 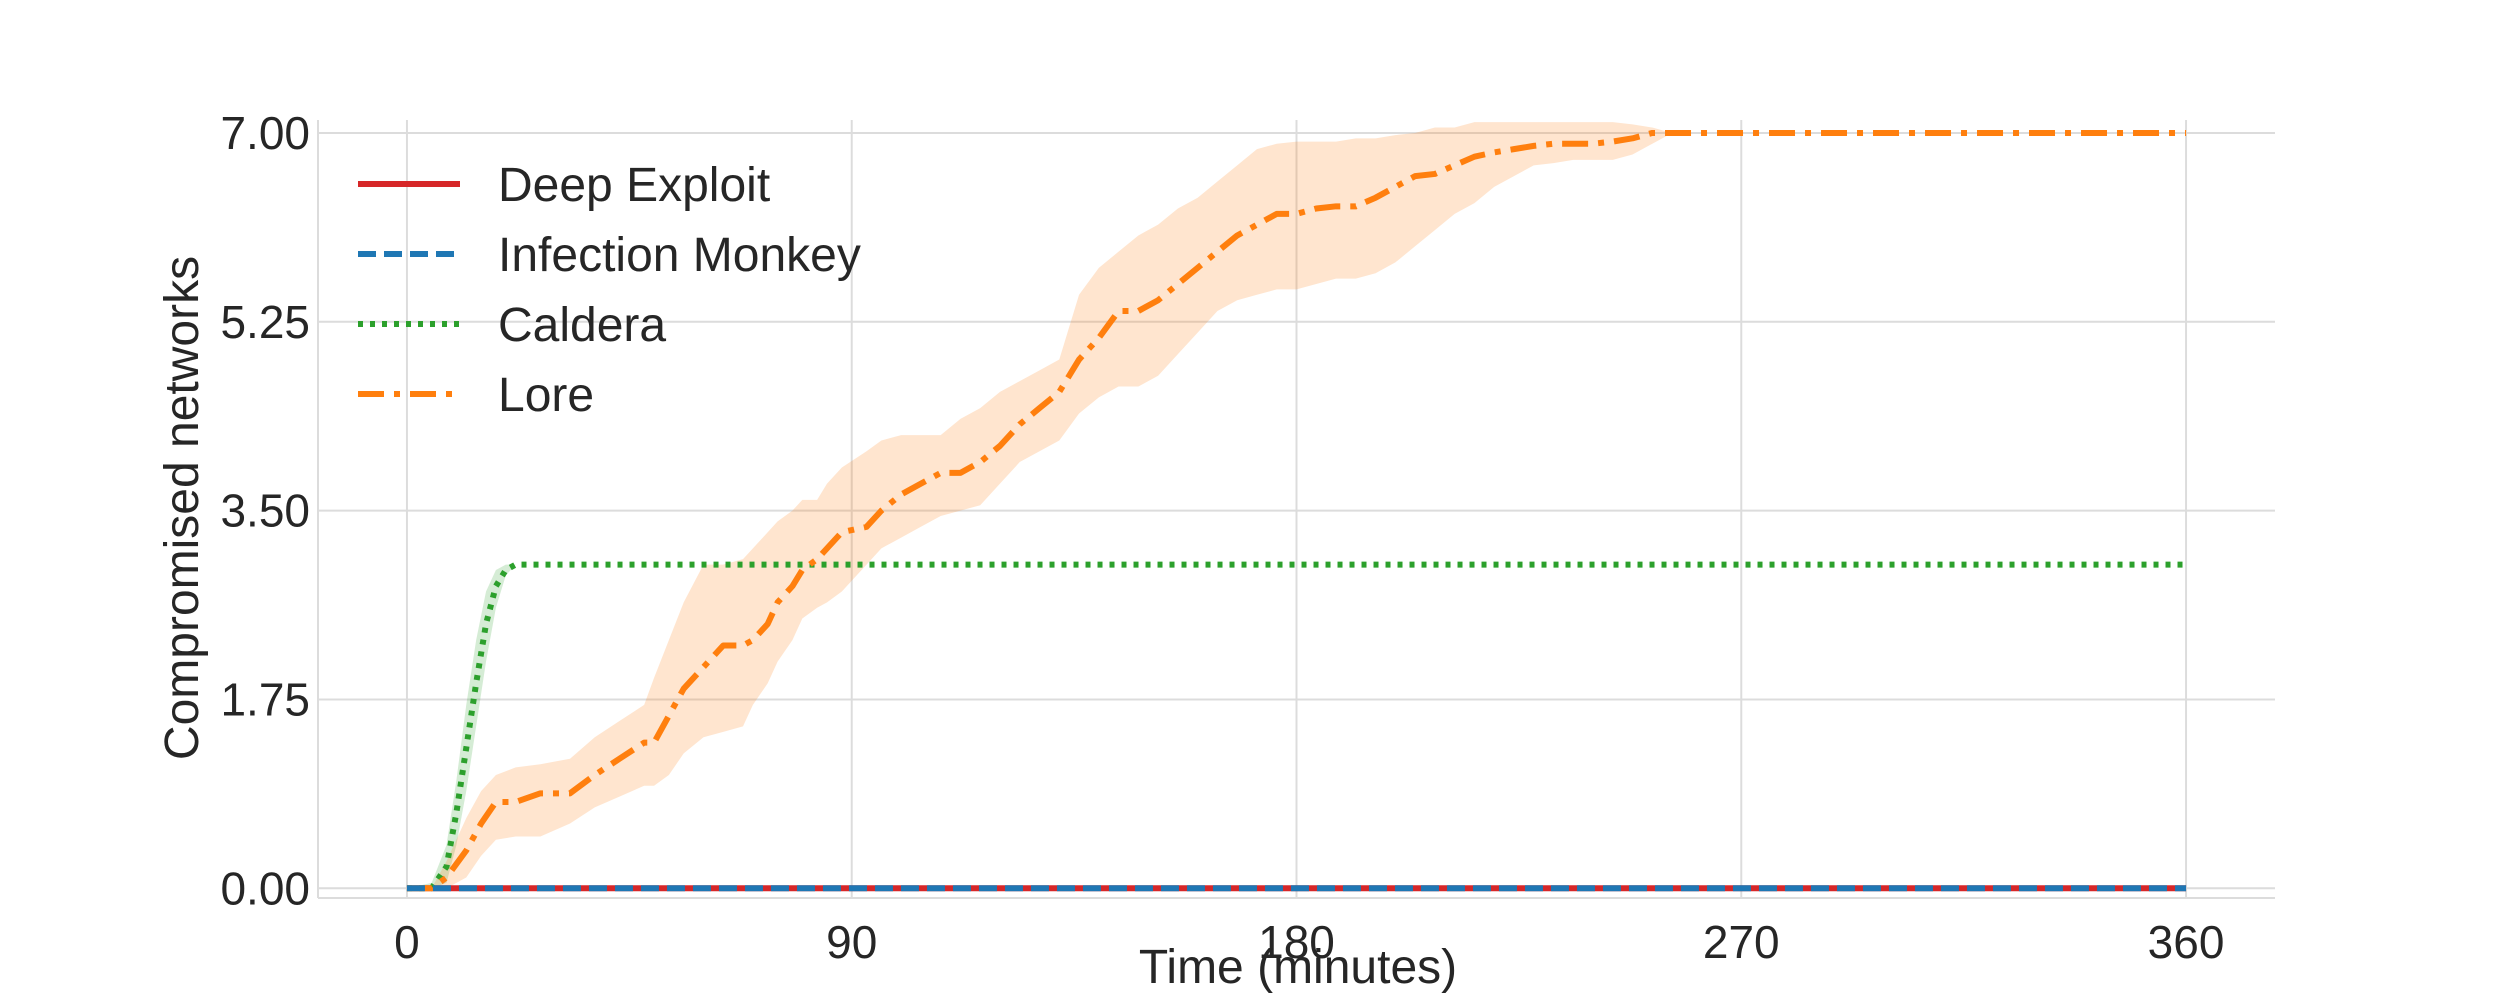 I want to click on y-tick-label: 7.00, so click(x=265, y=133).